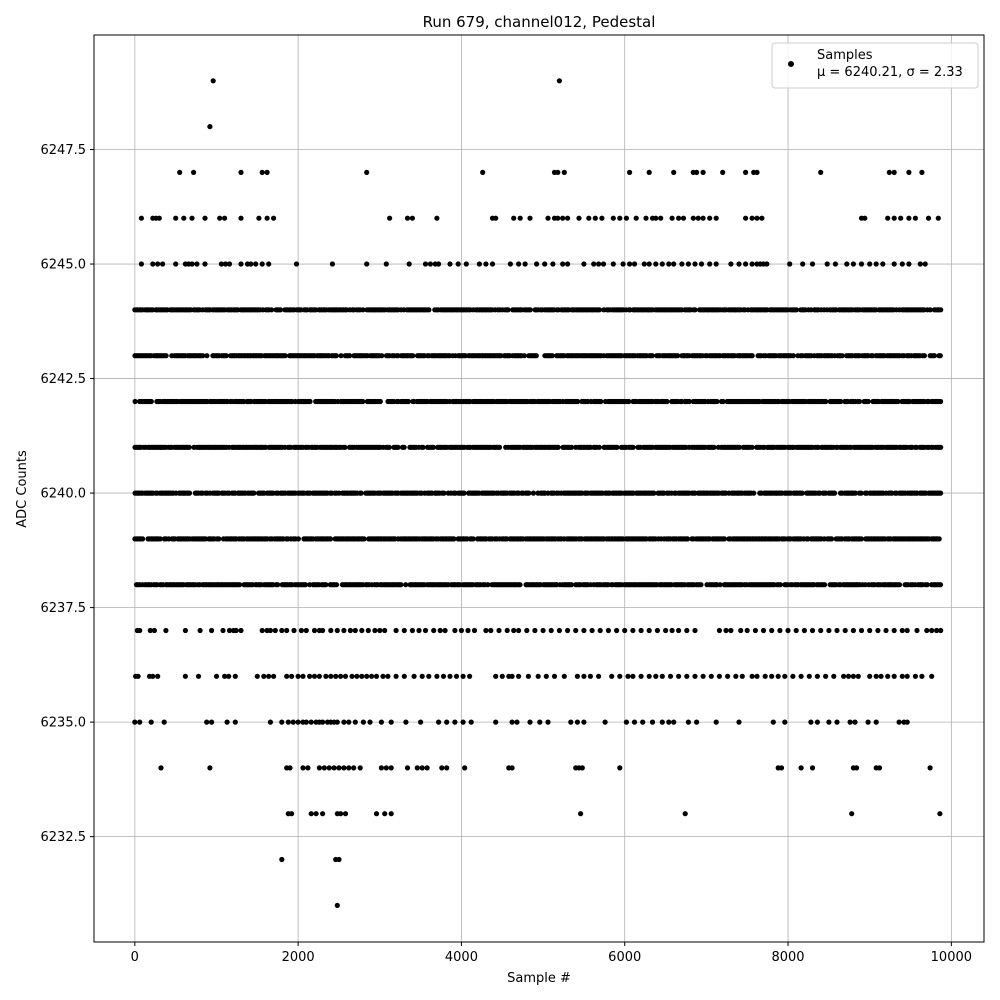  What do you see at coordinates (890, 72) in the screenshot?
I see `legend-stats: μ = 6240.21, σ = 2.33` at bounding box center [890, 72].